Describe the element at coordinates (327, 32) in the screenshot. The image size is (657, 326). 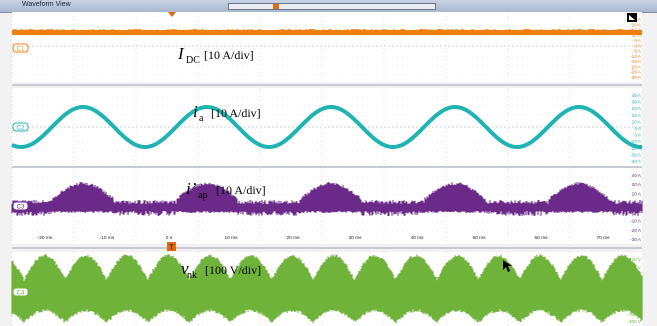
I see `waveform-c1` at that location.